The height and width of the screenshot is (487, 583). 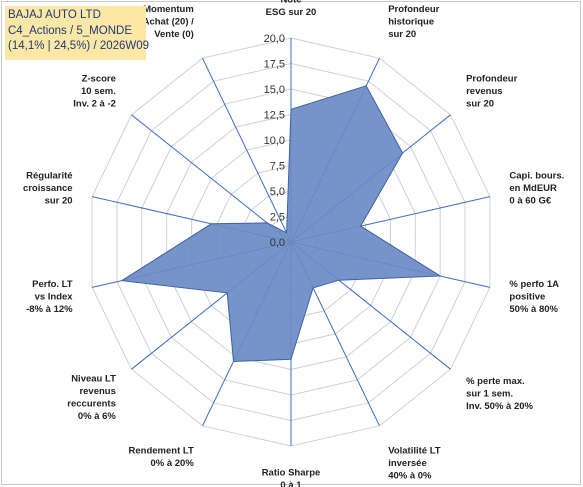 I want to click on axis-label-line: Achat (20) /, so click(x=169, y=22).